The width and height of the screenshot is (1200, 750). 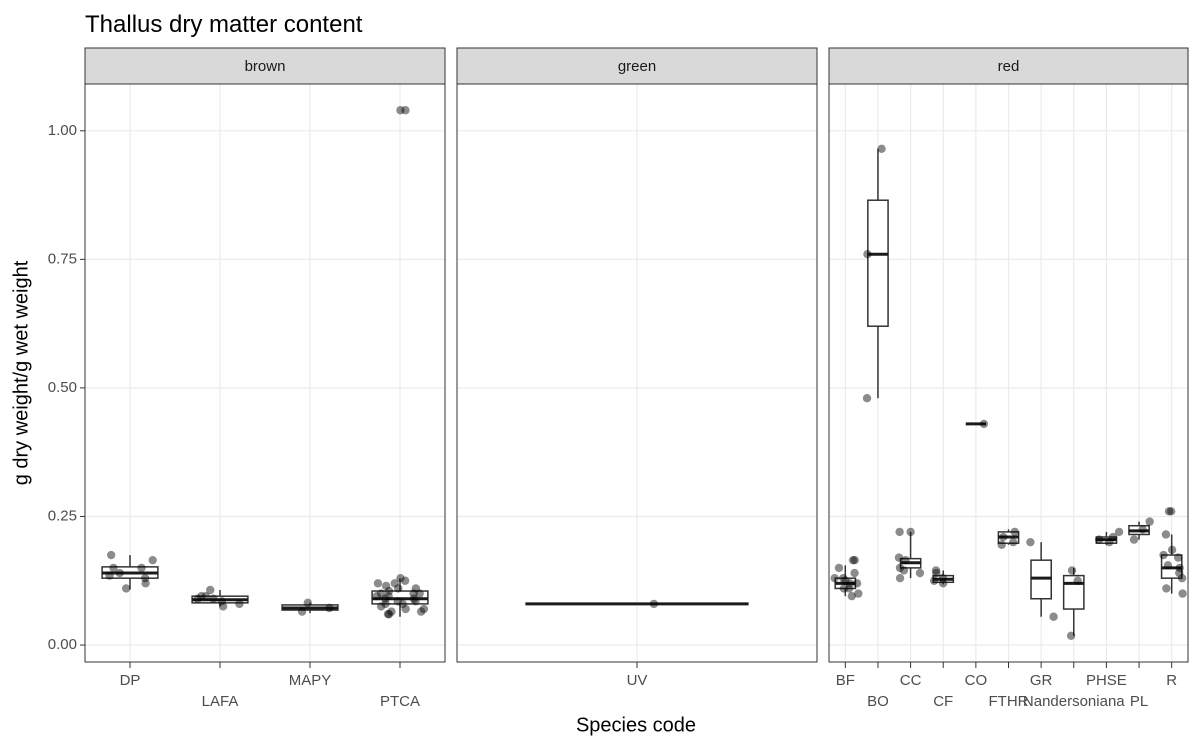 I want to click on x-tick-label: DP, so click(x=130, y=680).